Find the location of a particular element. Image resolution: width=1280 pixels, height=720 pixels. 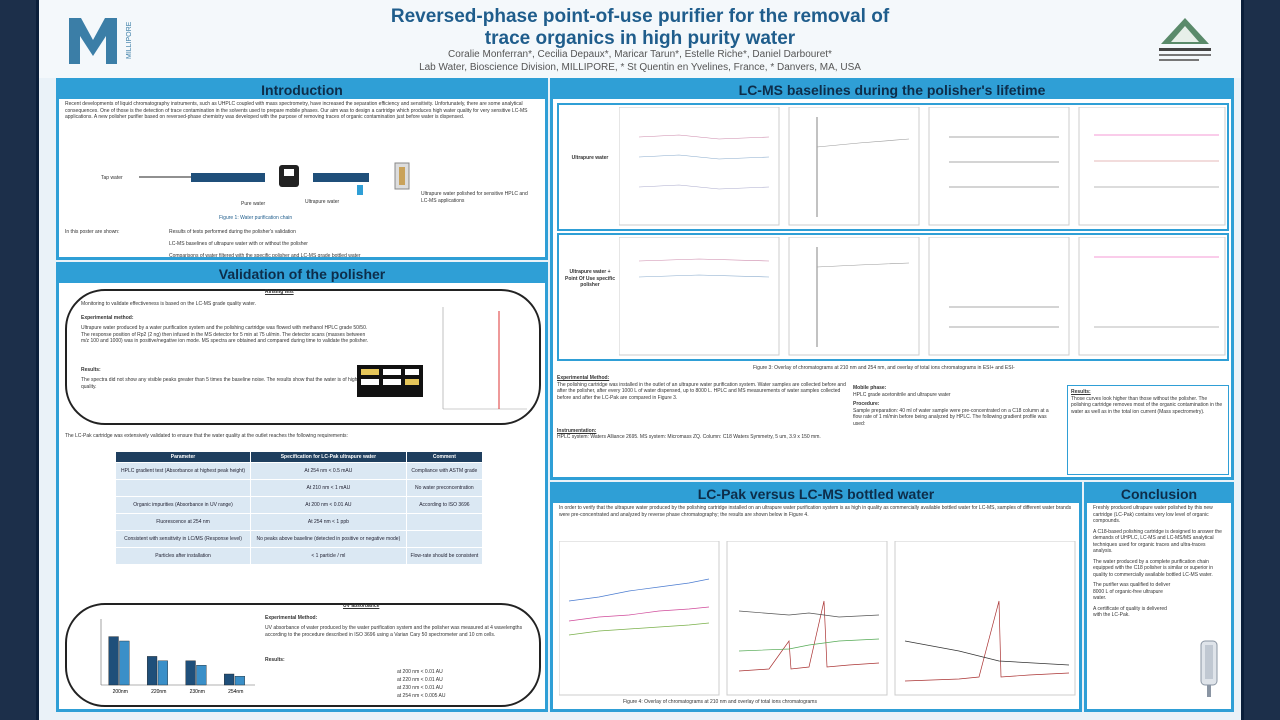

uv-tick-label: 254nm is located at coordinates (235, 692).